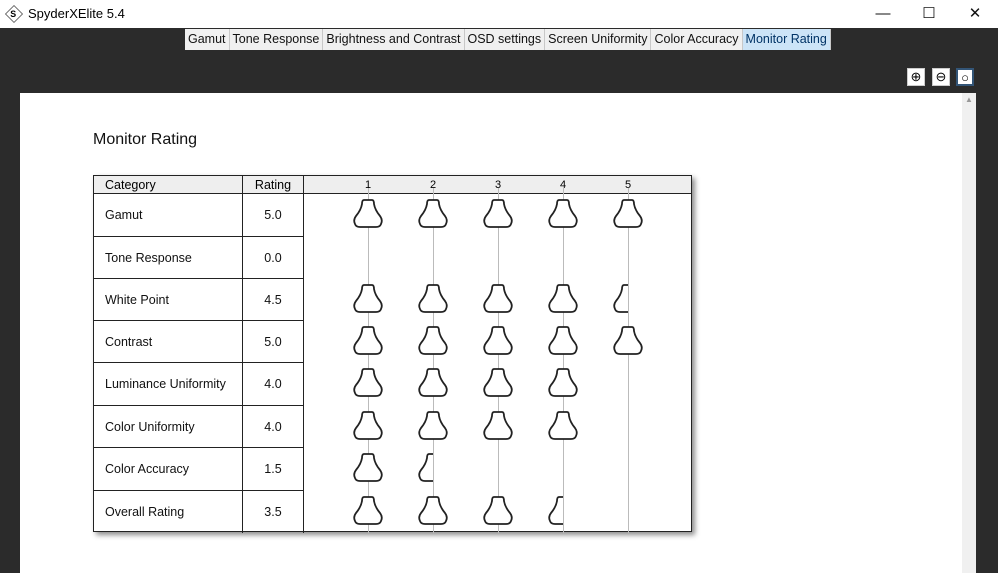 This screenshot has width=998, height=573. I want to click on header-category: Category, so click(168, 185).